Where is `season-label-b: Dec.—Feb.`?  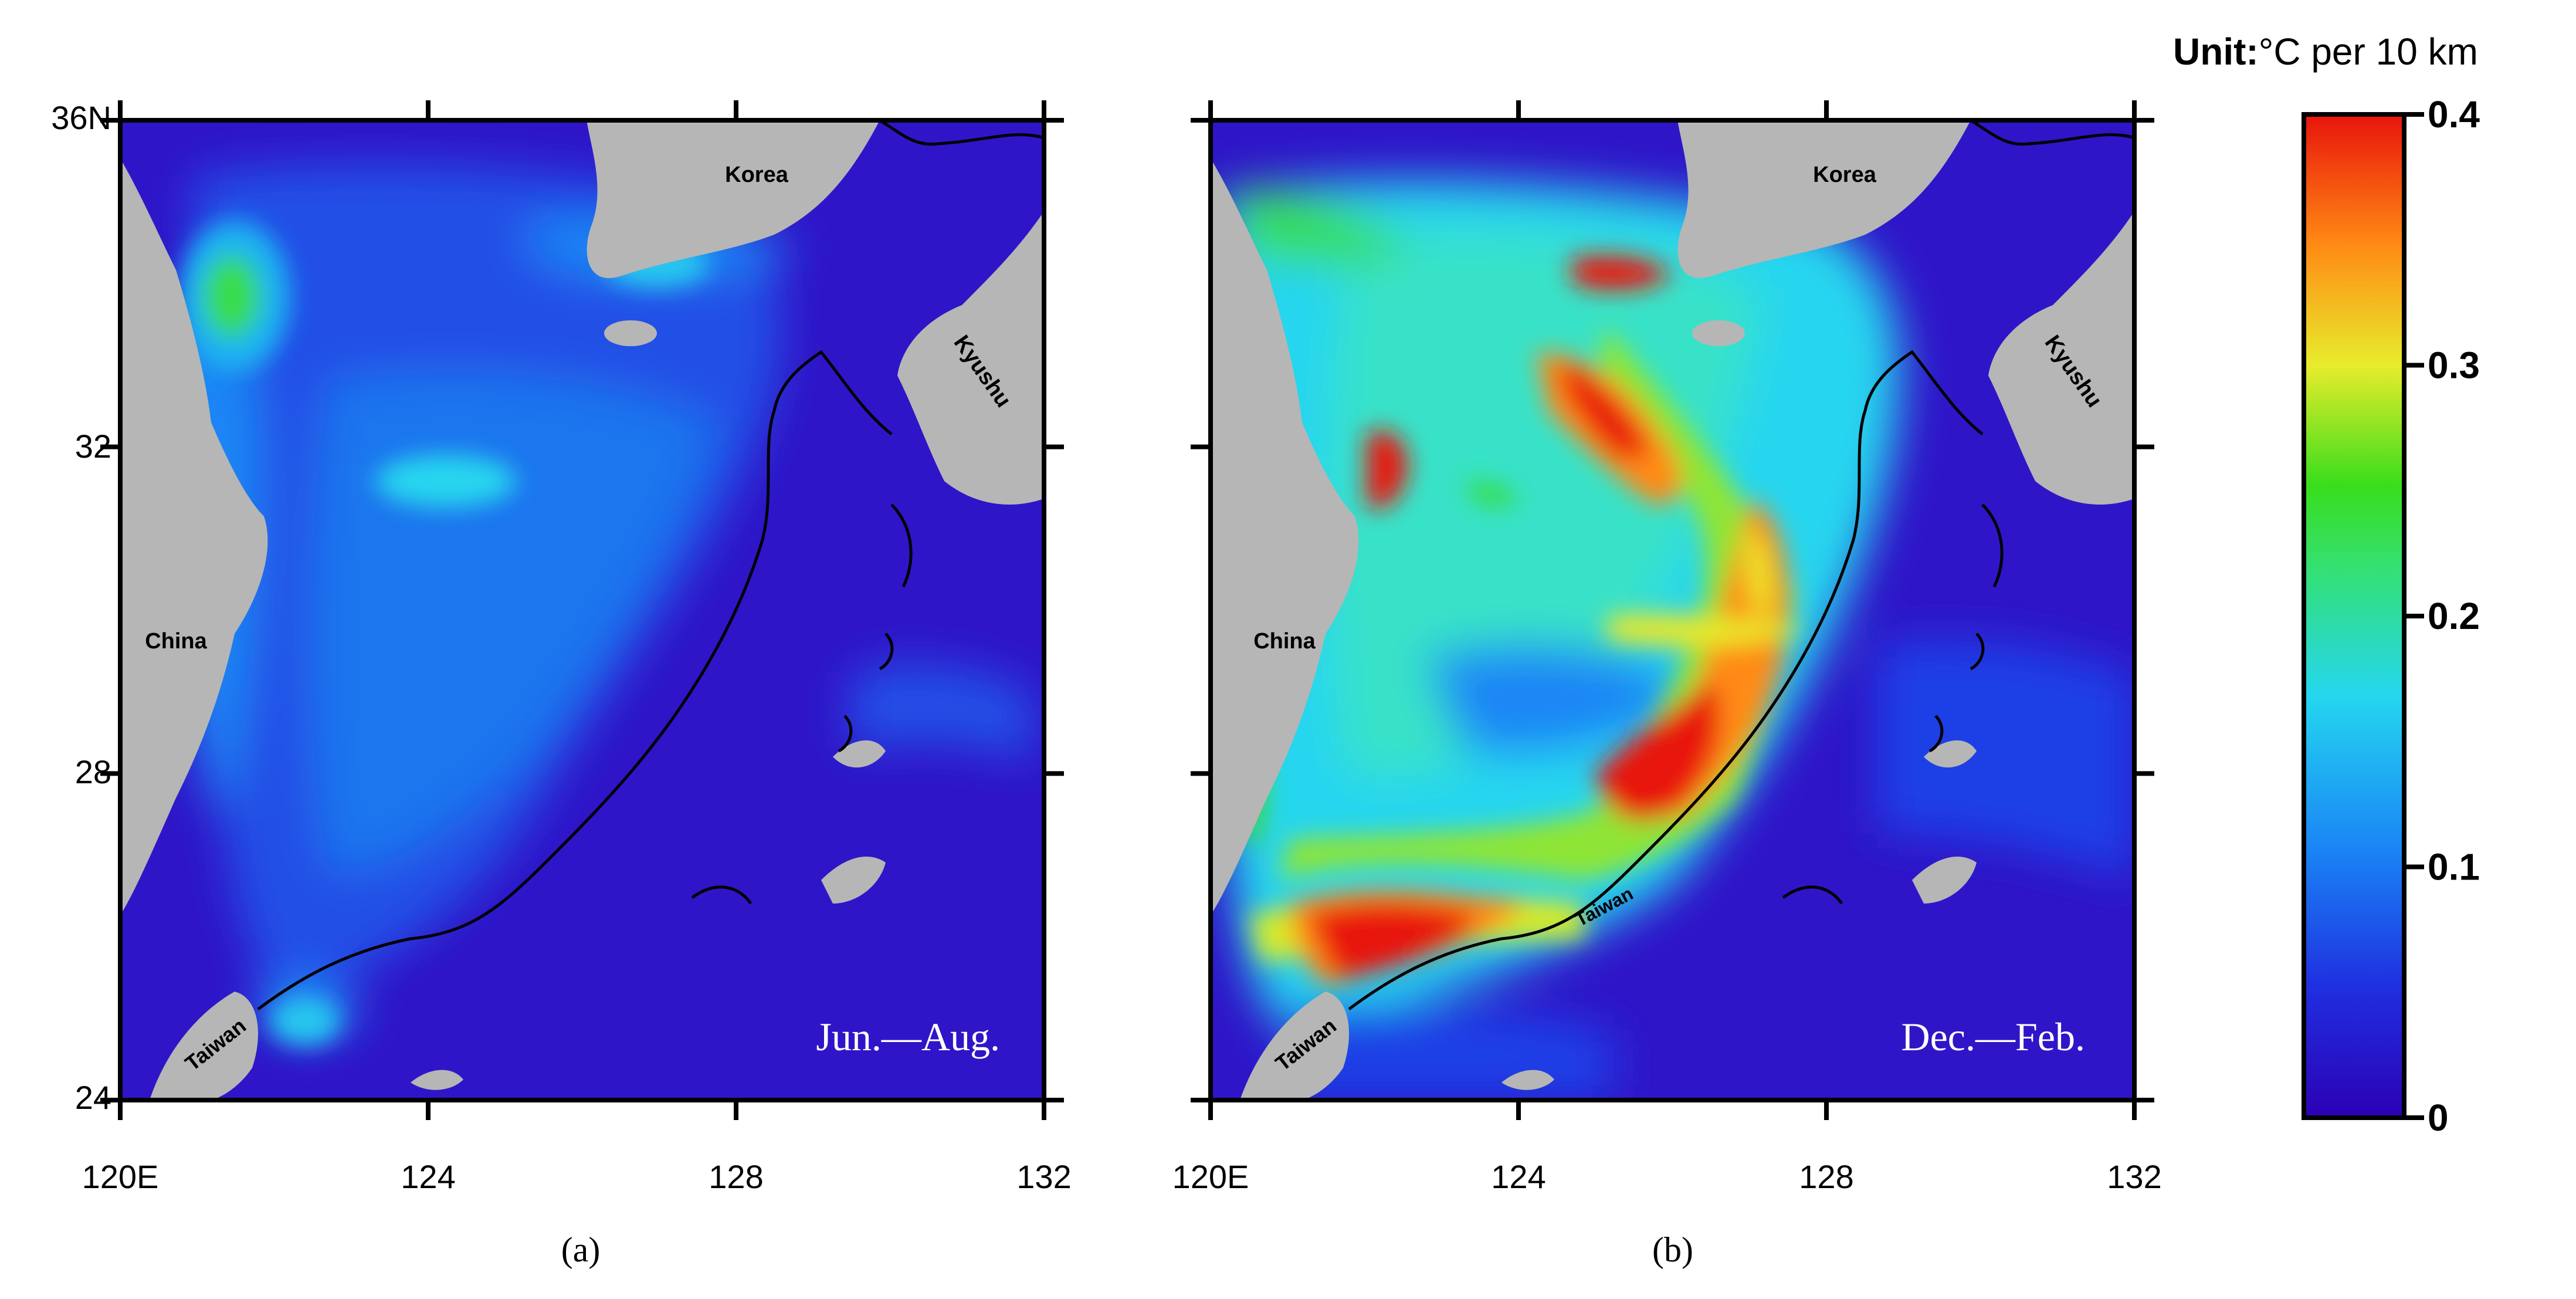
season-label-b: Dec.—Feb. is located at coordinates (1993, 1036).